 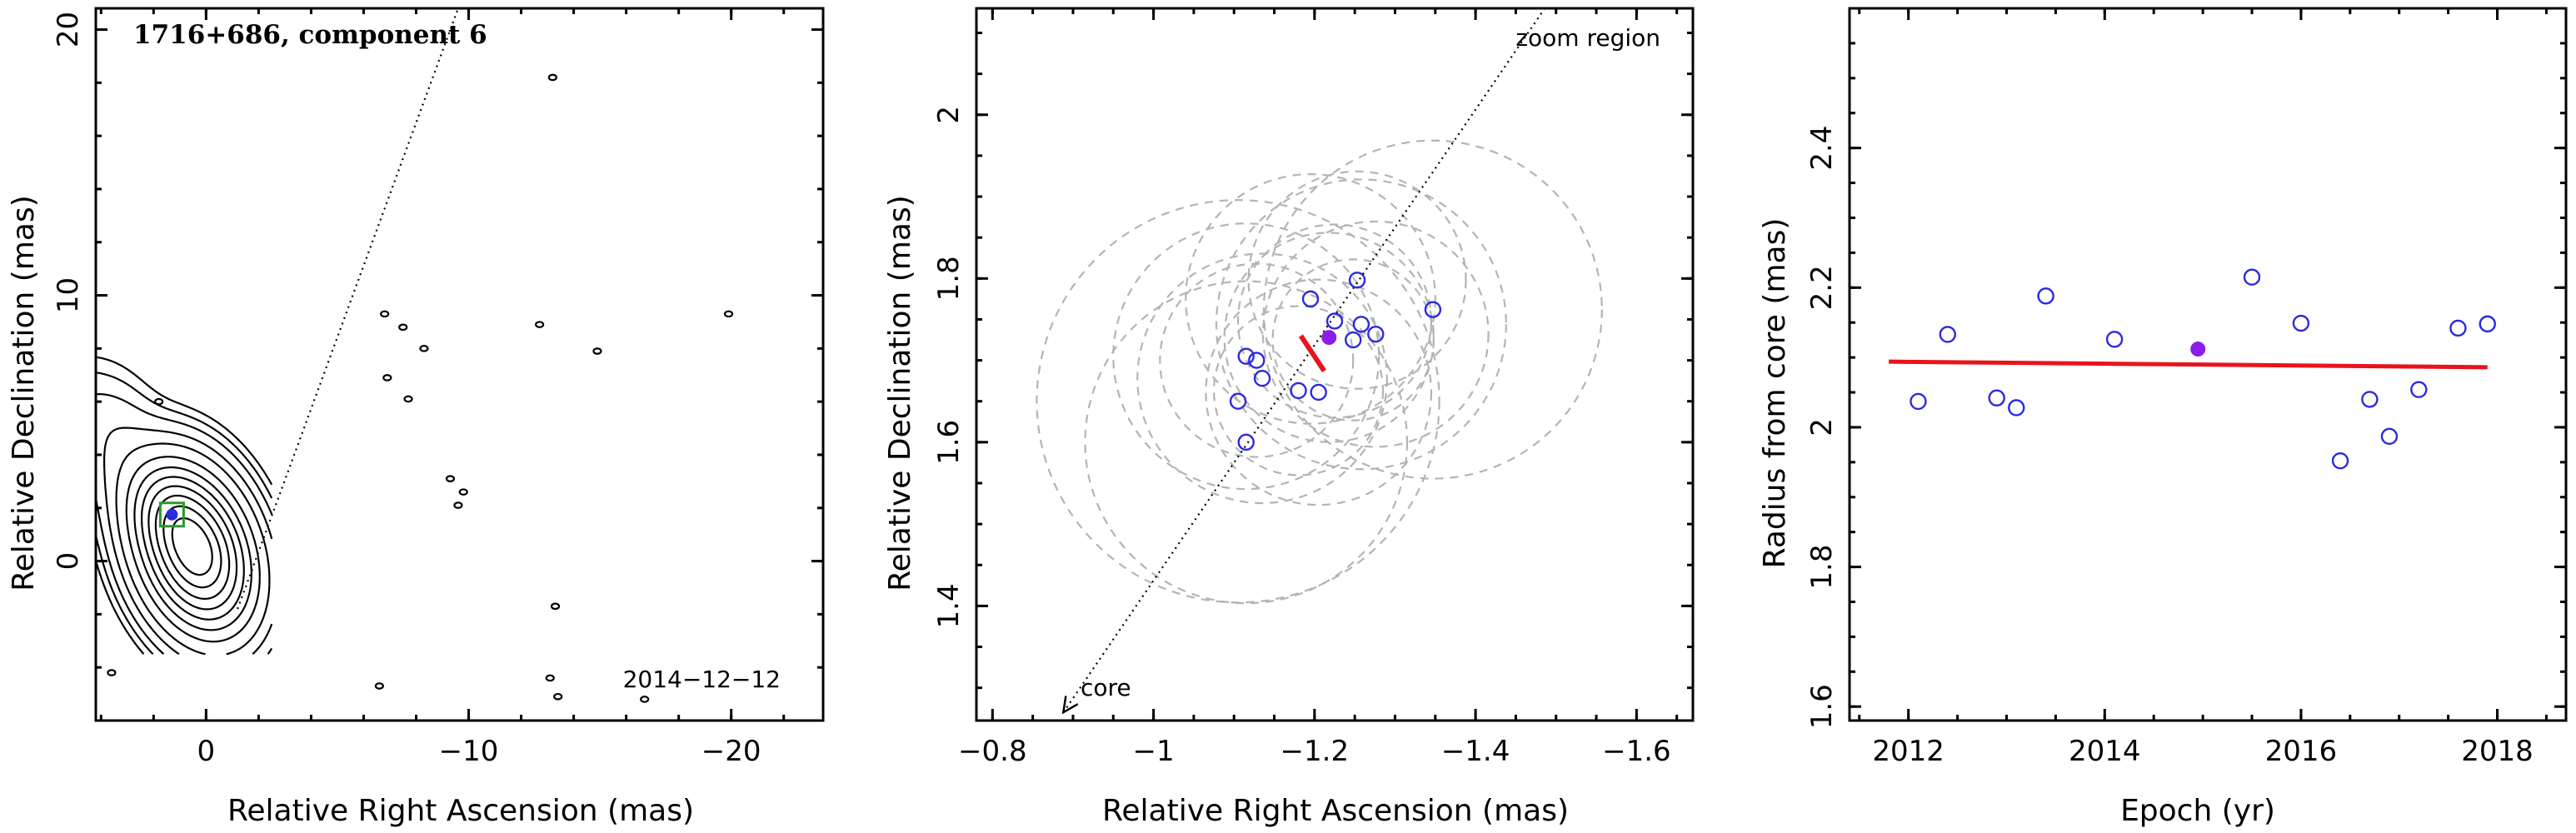 What do you see at coordinates (1587, 38) in the screenshot?
I see `zoom-region-label: zoom region` at bounding box center [1587, 38].